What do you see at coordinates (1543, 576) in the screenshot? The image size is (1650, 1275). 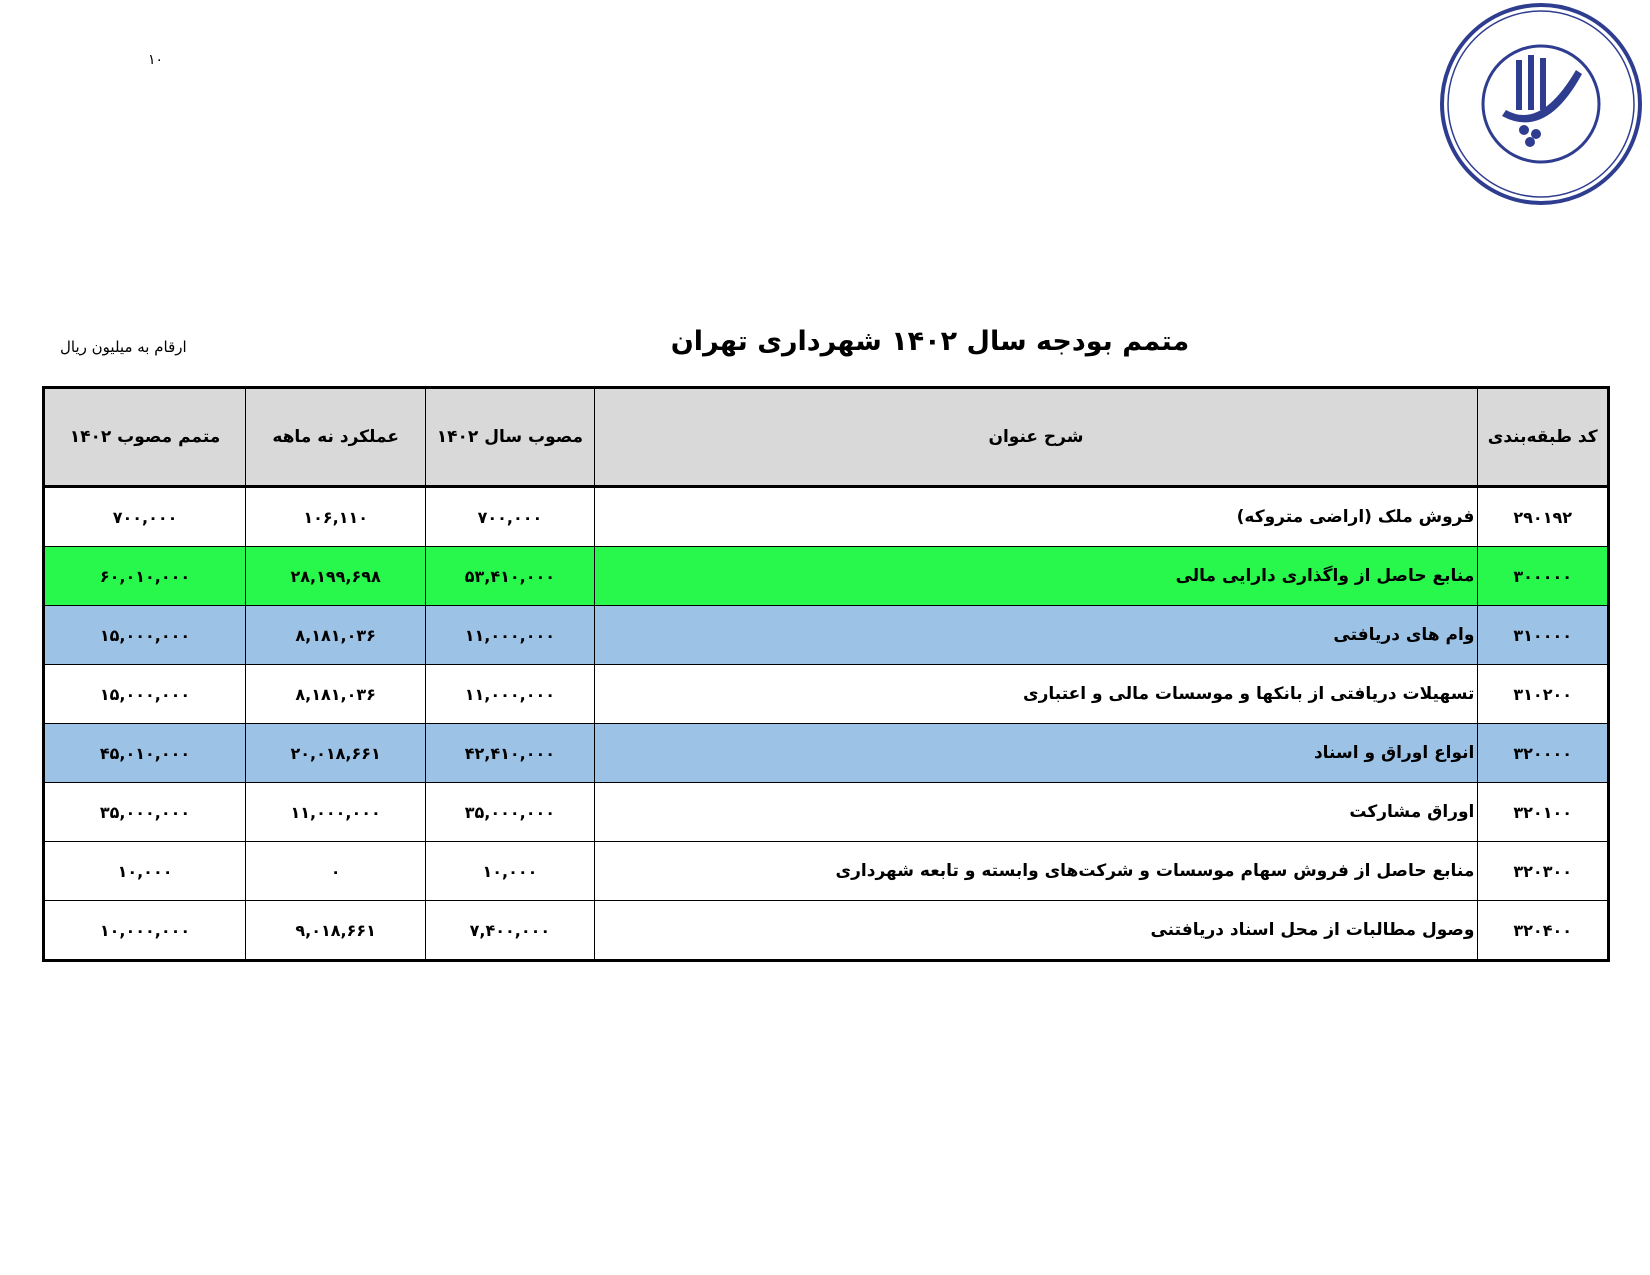 I see `cell-code: ۳۰۰۰۰۰` at bounding box center [1543, 576].